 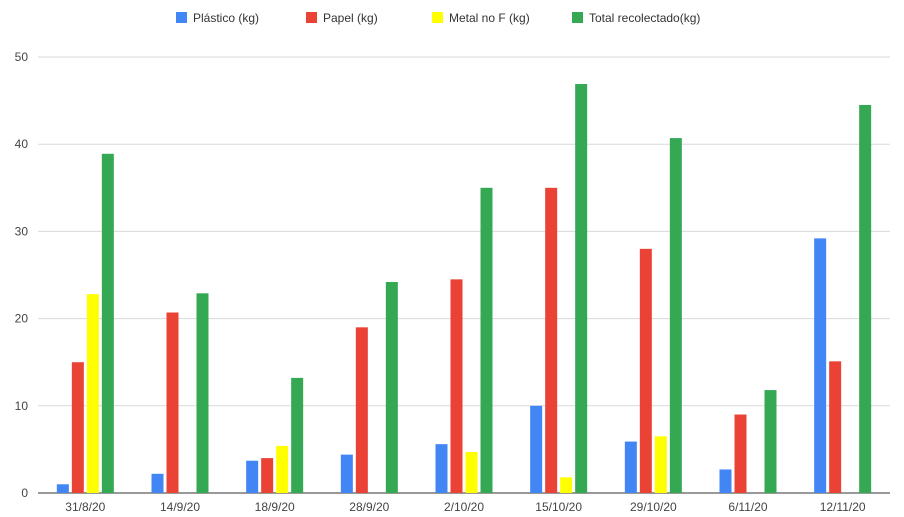 I want to click on x-tick-label: 15/10/20, so click(x=558, y=507).